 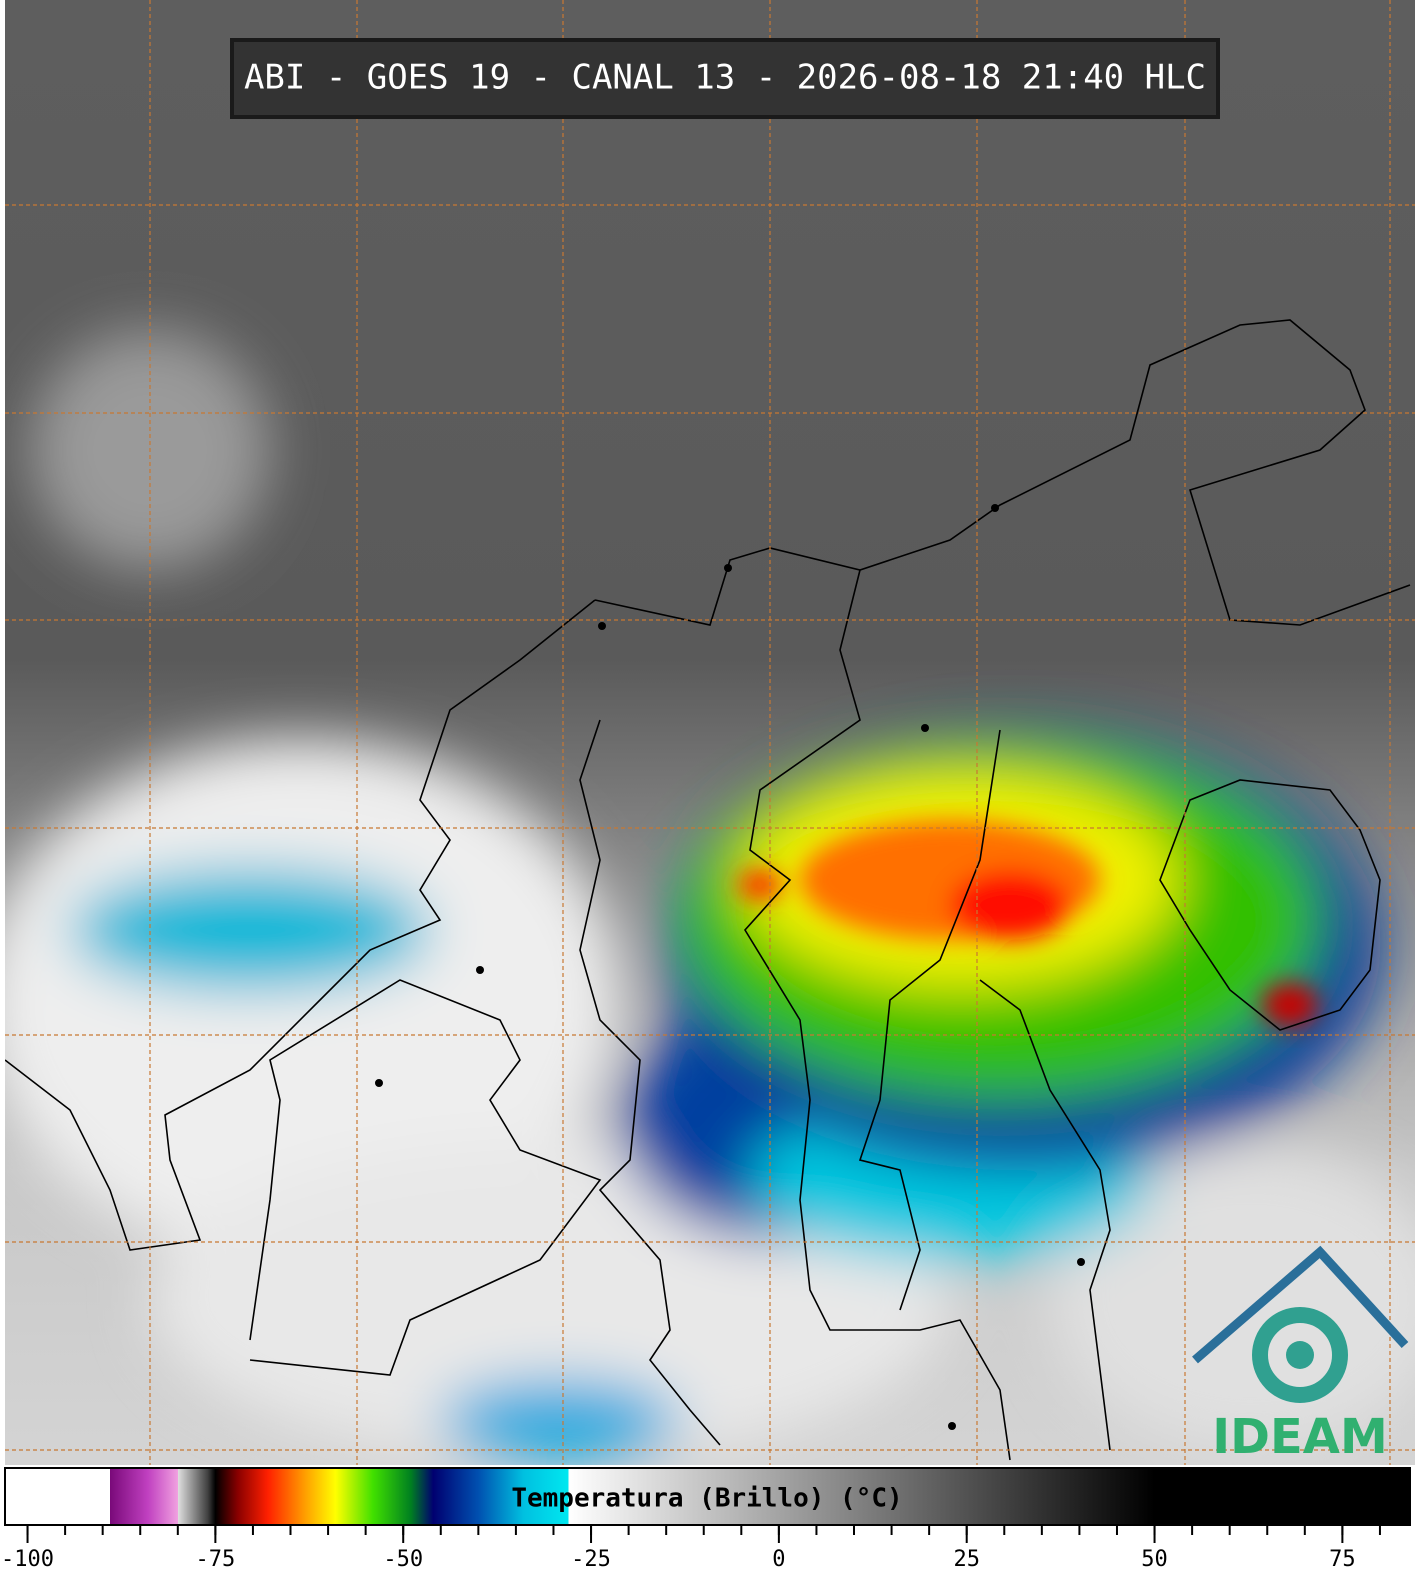 What do you see at coordinates (966, 1559) in the screenshot?
I see `tick-label: 25` at bounding box center [966, 1559].